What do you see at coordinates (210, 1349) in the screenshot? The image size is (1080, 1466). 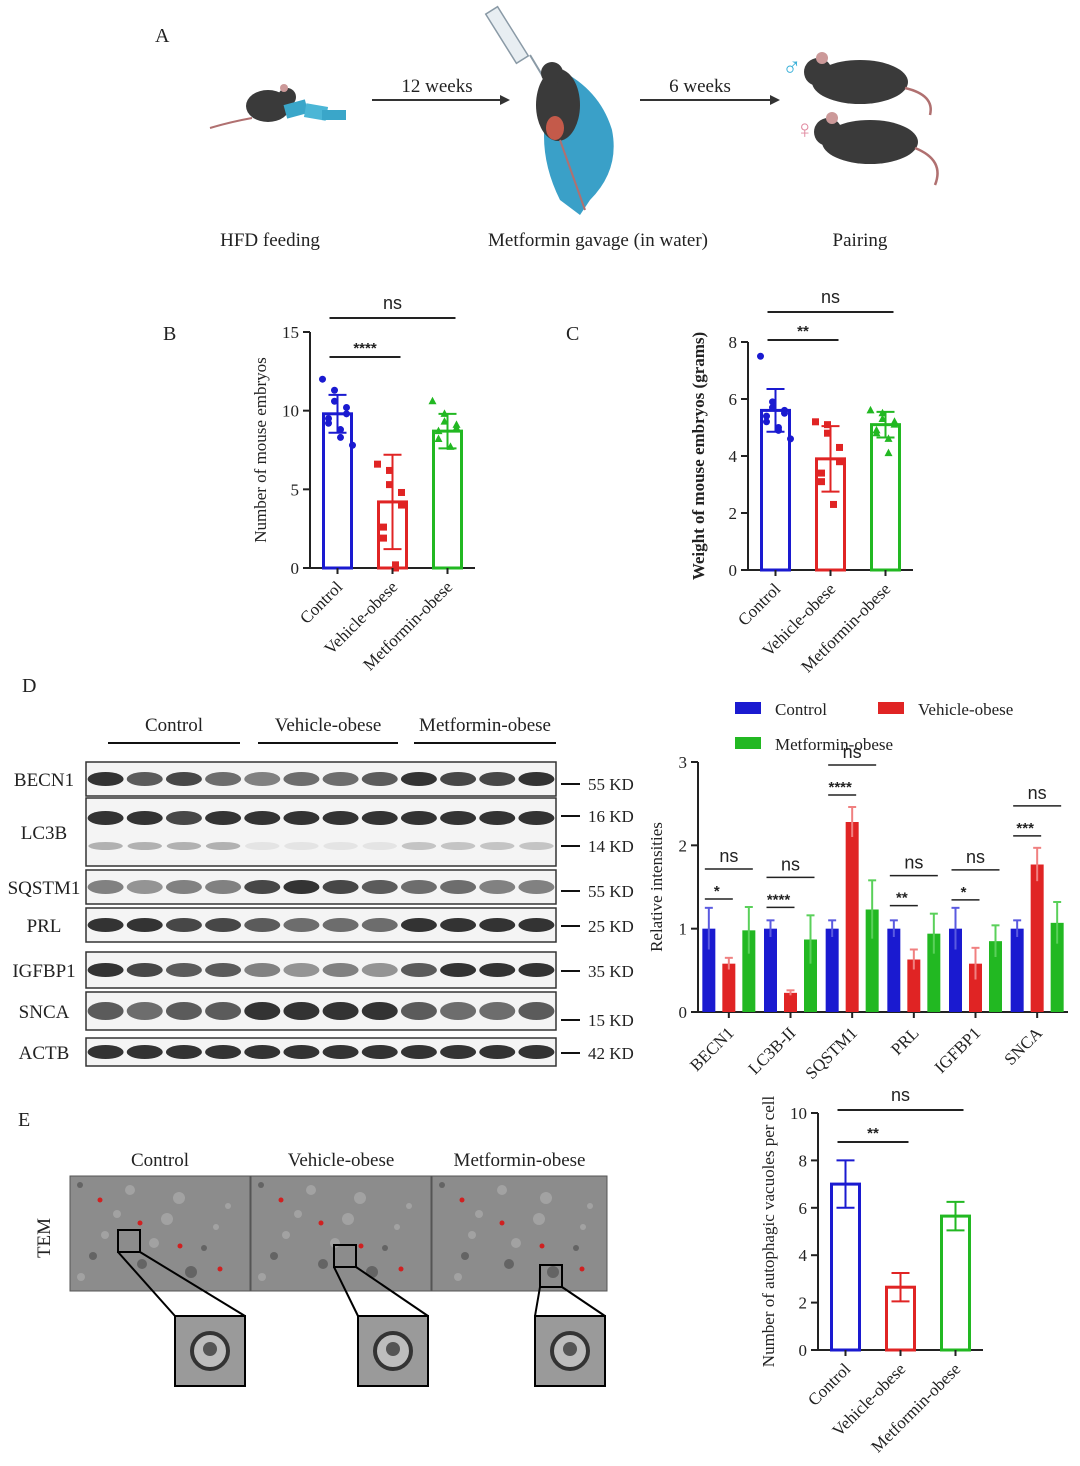 I see `vacuole-content` at bounding box center [210, 1349].